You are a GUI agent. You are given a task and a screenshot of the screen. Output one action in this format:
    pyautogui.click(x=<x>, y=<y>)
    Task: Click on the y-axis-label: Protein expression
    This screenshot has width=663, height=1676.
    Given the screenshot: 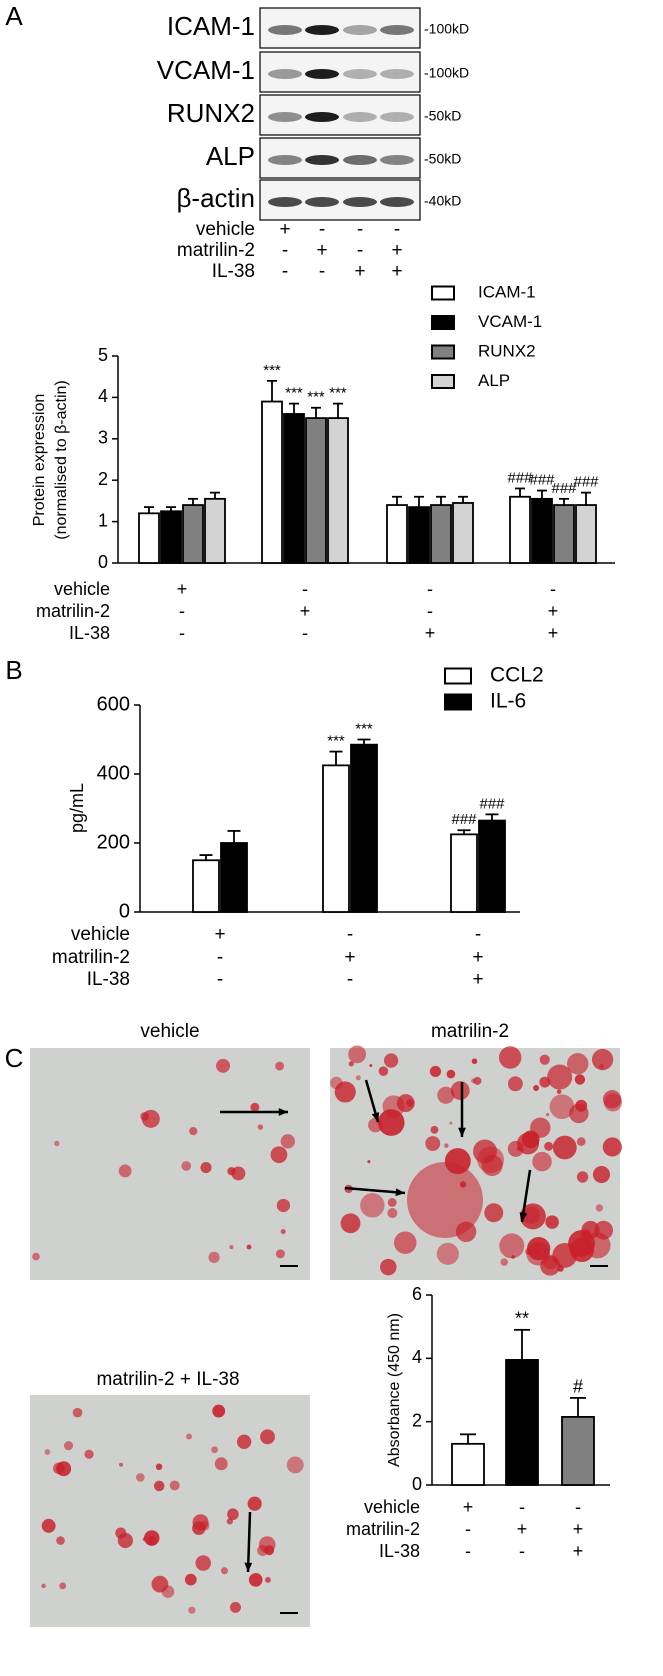 What is the action you would take?
    pyautogui.click(x=39, y=460)
    